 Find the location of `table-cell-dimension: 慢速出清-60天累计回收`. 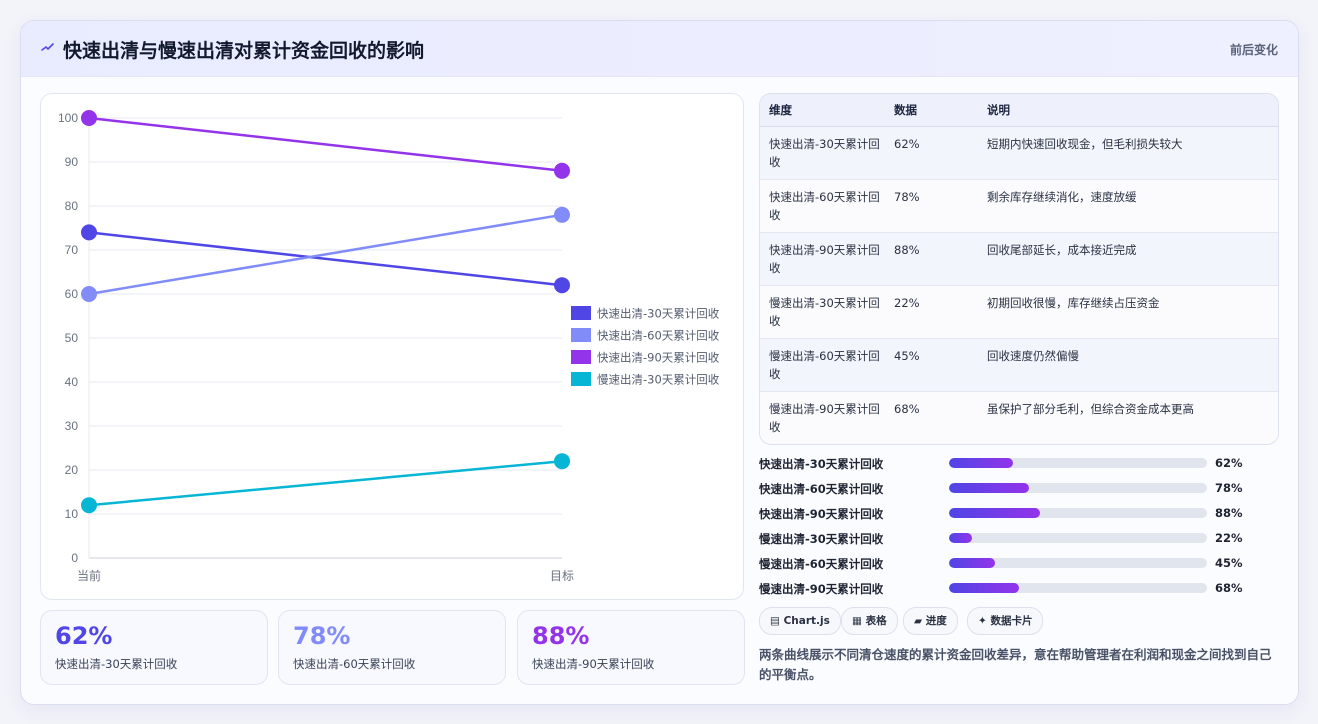

table-cell-dimension: 慢速出清-60天累计回收 is located at coordinates (822, 365).